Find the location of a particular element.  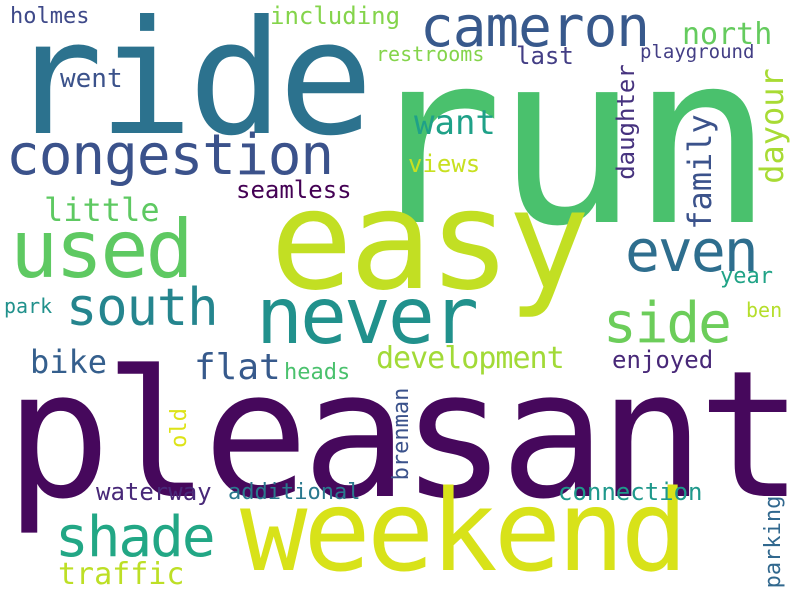

word-congestion: congestion is located at coordinates (170, 155).